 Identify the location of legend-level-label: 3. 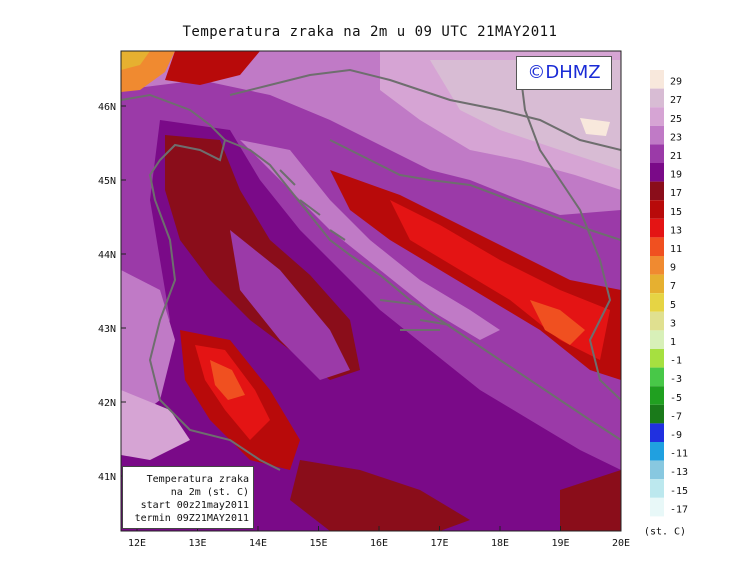
(673, 323).